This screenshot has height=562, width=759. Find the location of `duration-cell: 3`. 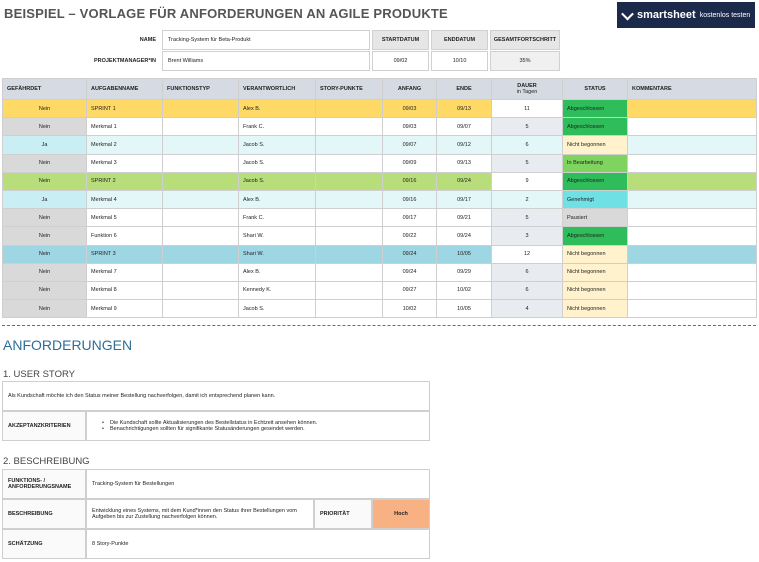

duration-cell: 3 is located at coordinates (527, 236).